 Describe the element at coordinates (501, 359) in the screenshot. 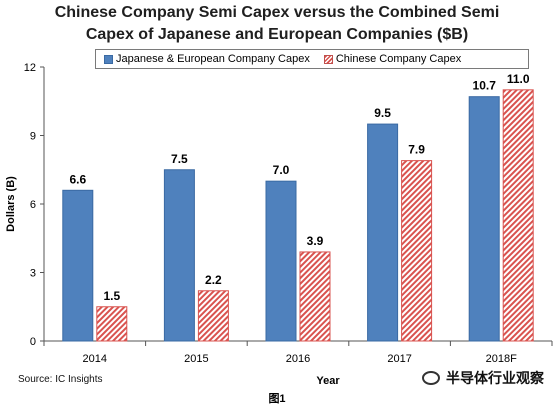

I see `x-tick-label: 2018F` at that location.